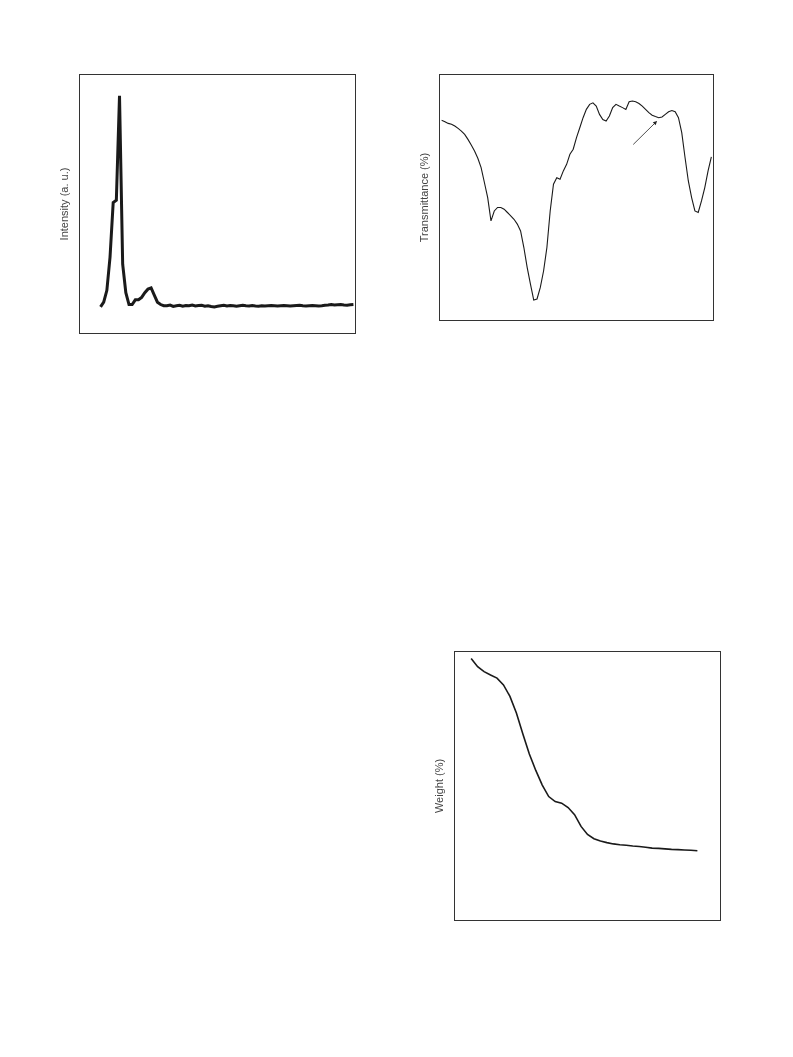 The height and width of the screenshot is (1057, 793). Describe the element at coordinates (63, 204) in the screenshot. I see `y-axis-title: Intensity (a. u.)` at that location.